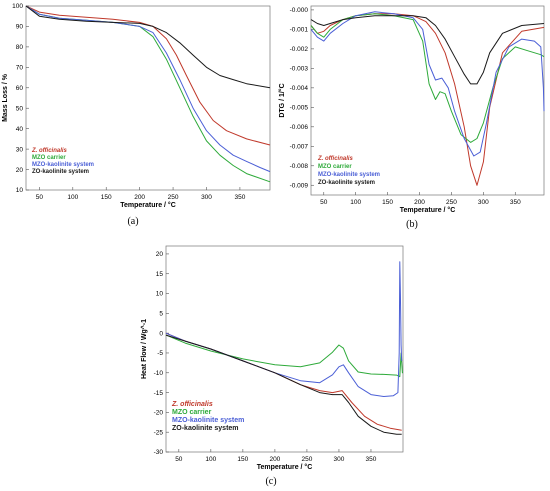  What do you see at coordinates (20, 27) in the screenshot?
I see `y-tick-label: 90` at bounding box center [20, 27].